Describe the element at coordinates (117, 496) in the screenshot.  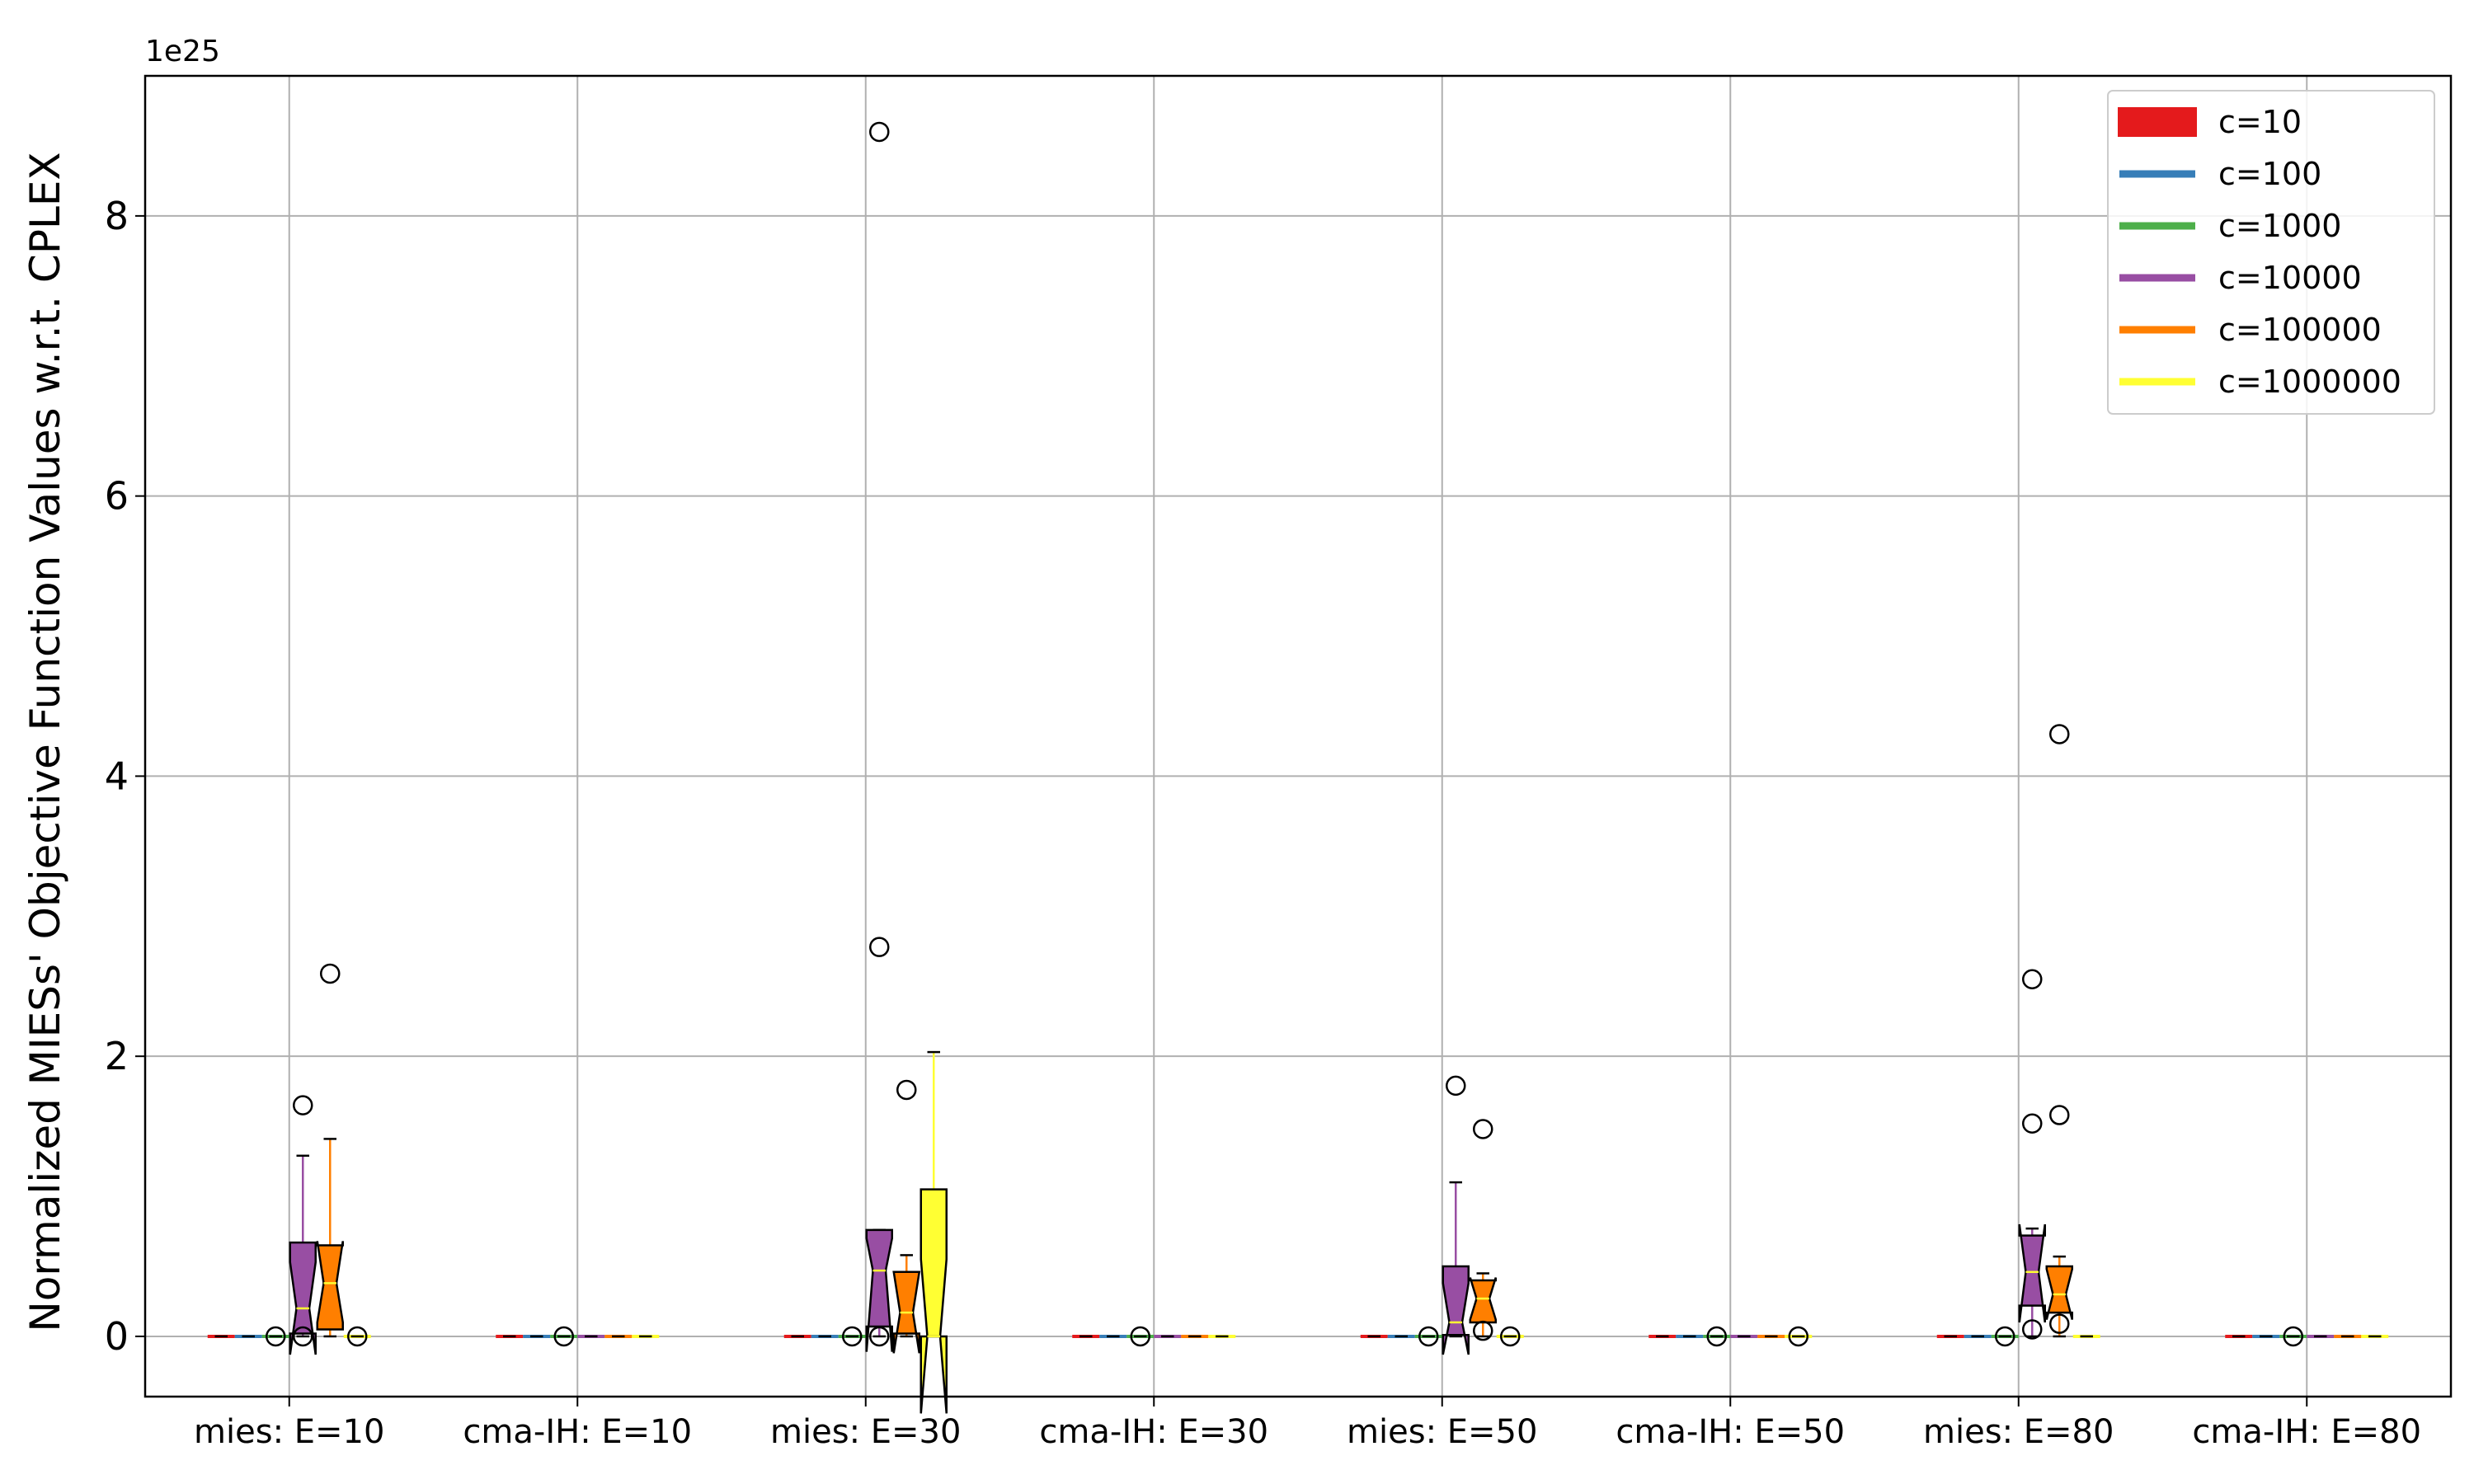
I see `y-tick-label: 6` at that location.